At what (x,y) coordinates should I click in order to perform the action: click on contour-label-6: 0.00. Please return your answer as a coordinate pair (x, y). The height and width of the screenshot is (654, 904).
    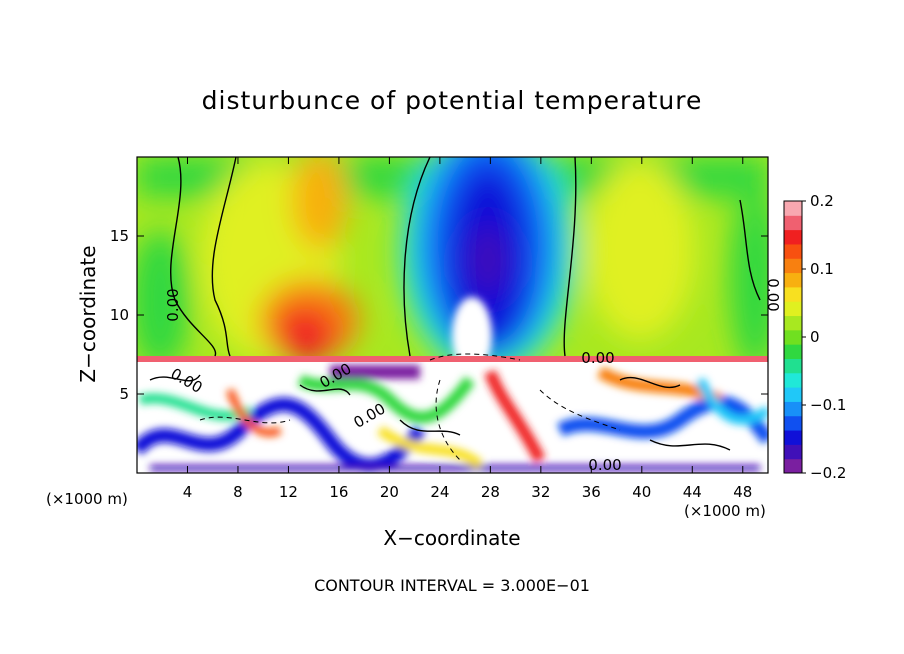
    Looking at the image, I should click on (773, 294).